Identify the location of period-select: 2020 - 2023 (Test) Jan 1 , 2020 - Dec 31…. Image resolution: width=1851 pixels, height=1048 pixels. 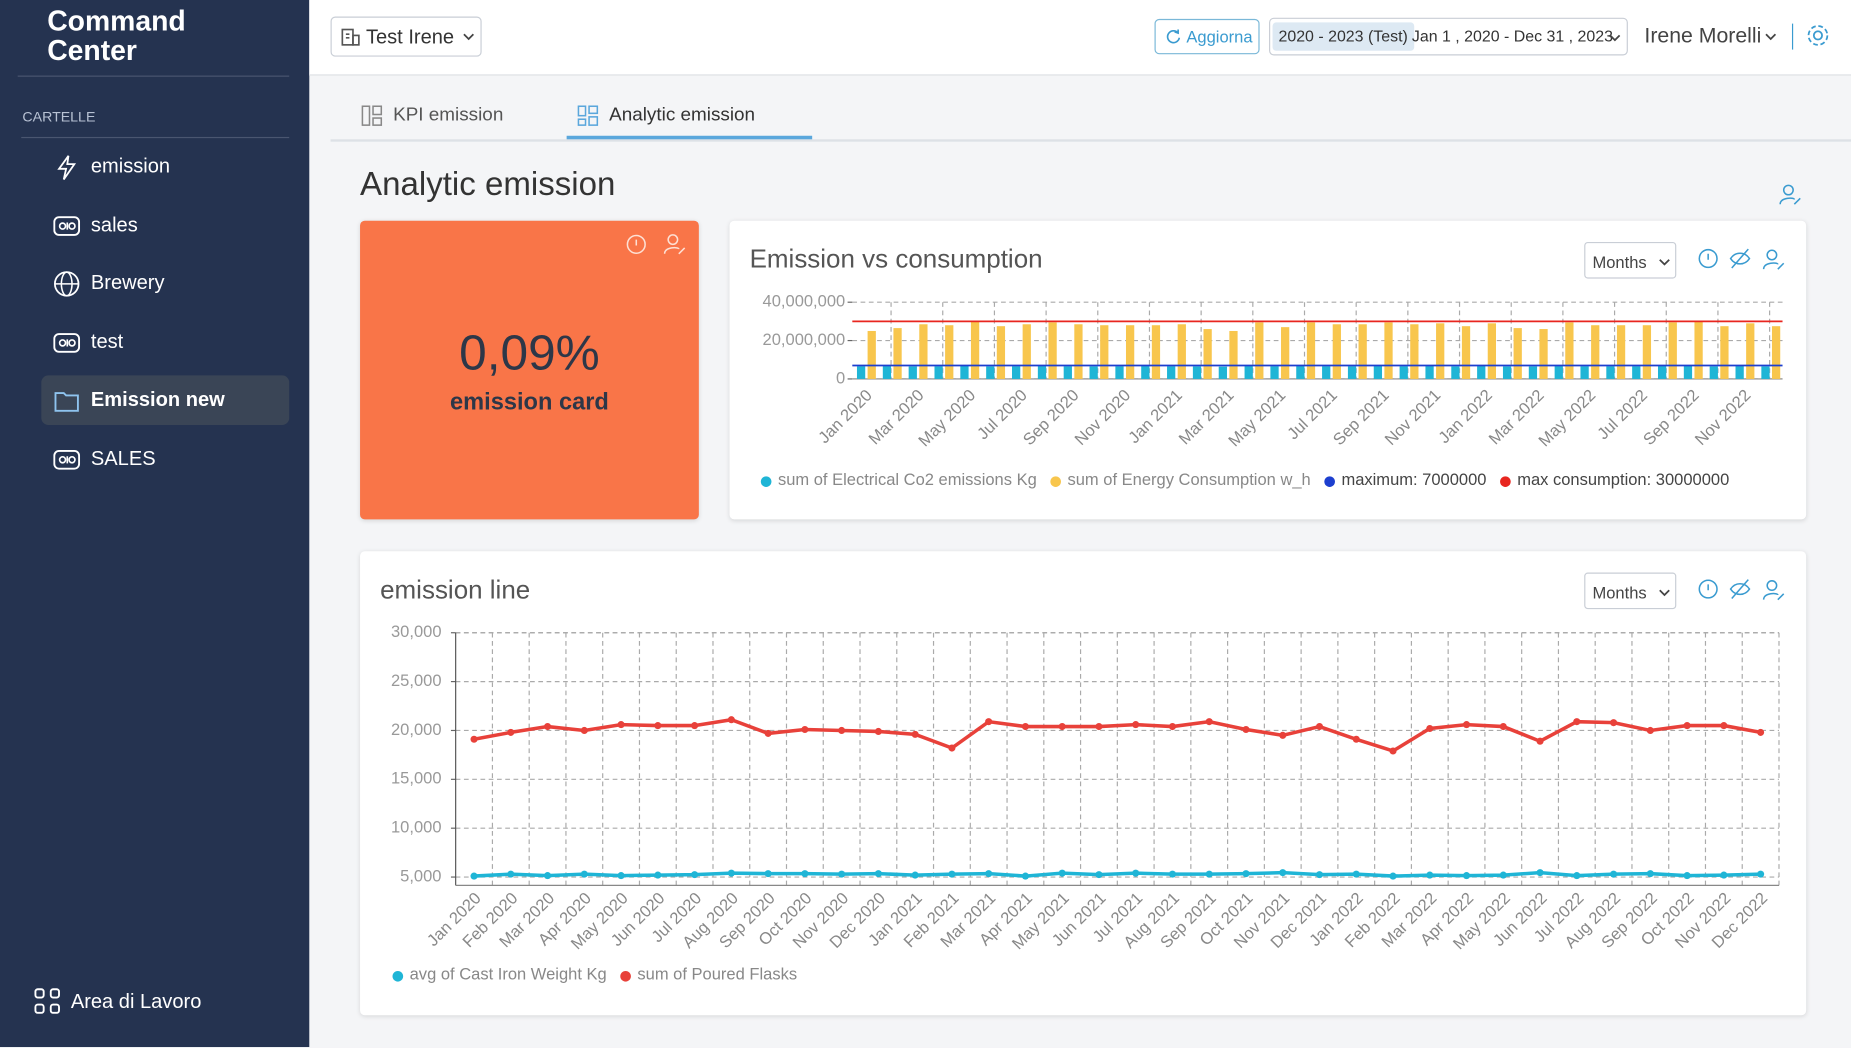
(1448, 36).